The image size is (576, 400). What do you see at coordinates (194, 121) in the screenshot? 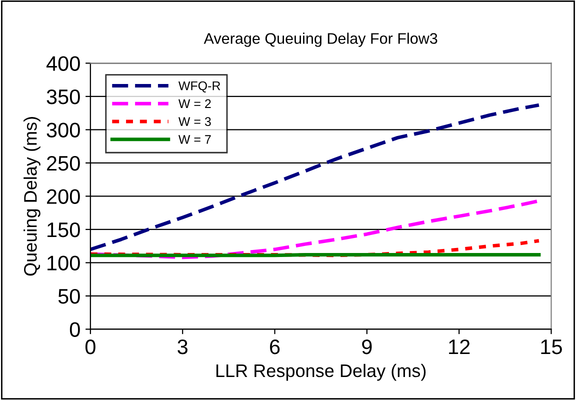
I see `legend-label: W = 3` at bounding box center [194, 121].